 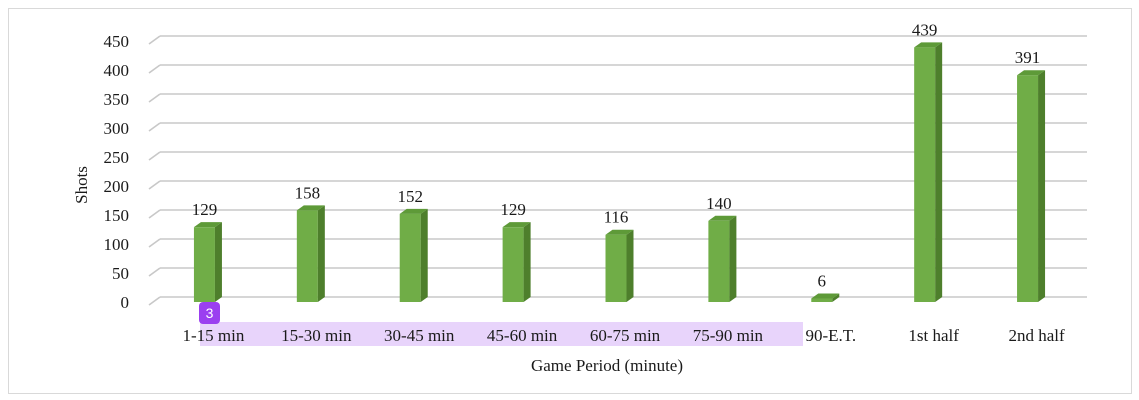 I want to click on y-tick-label: 450, so click(x=117, y=41).